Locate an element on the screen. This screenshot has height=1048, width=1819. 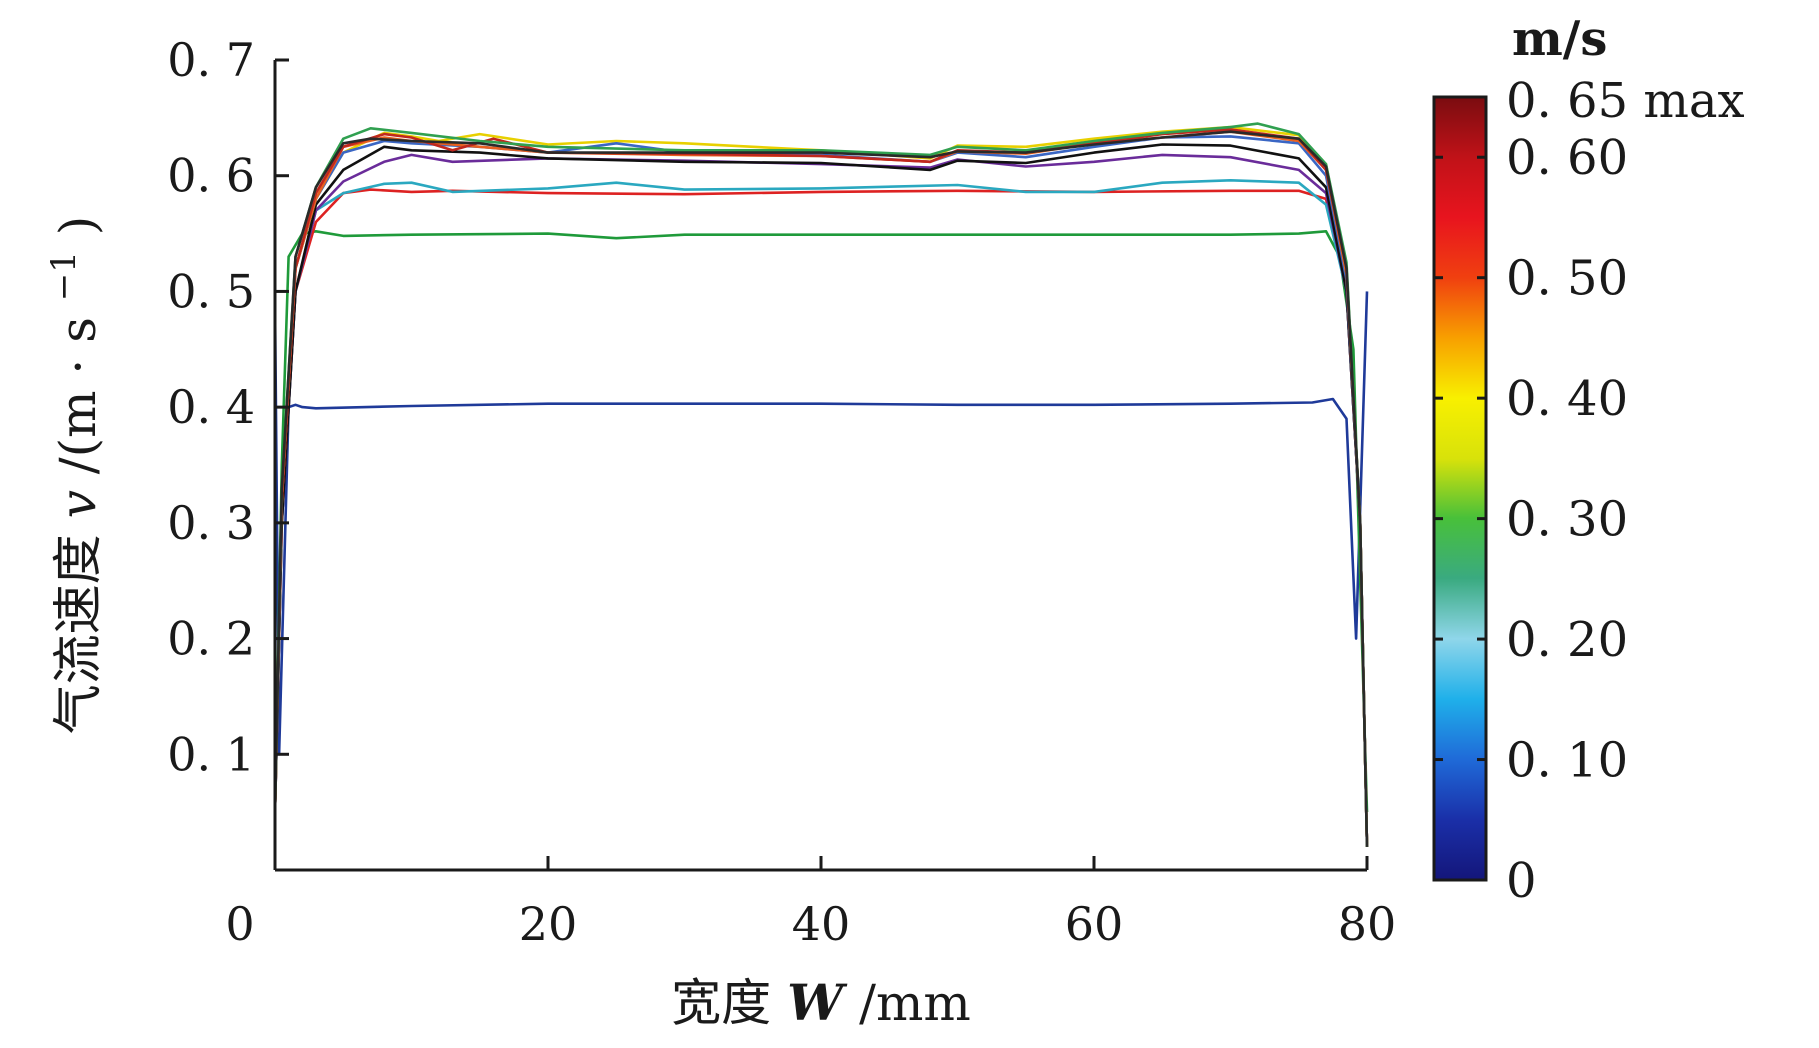
colorbar-ticks: 0 0. 10 0. 20 0. 30 0. 40 0. 50 0. 60 is located at coordinates (1531, 519).